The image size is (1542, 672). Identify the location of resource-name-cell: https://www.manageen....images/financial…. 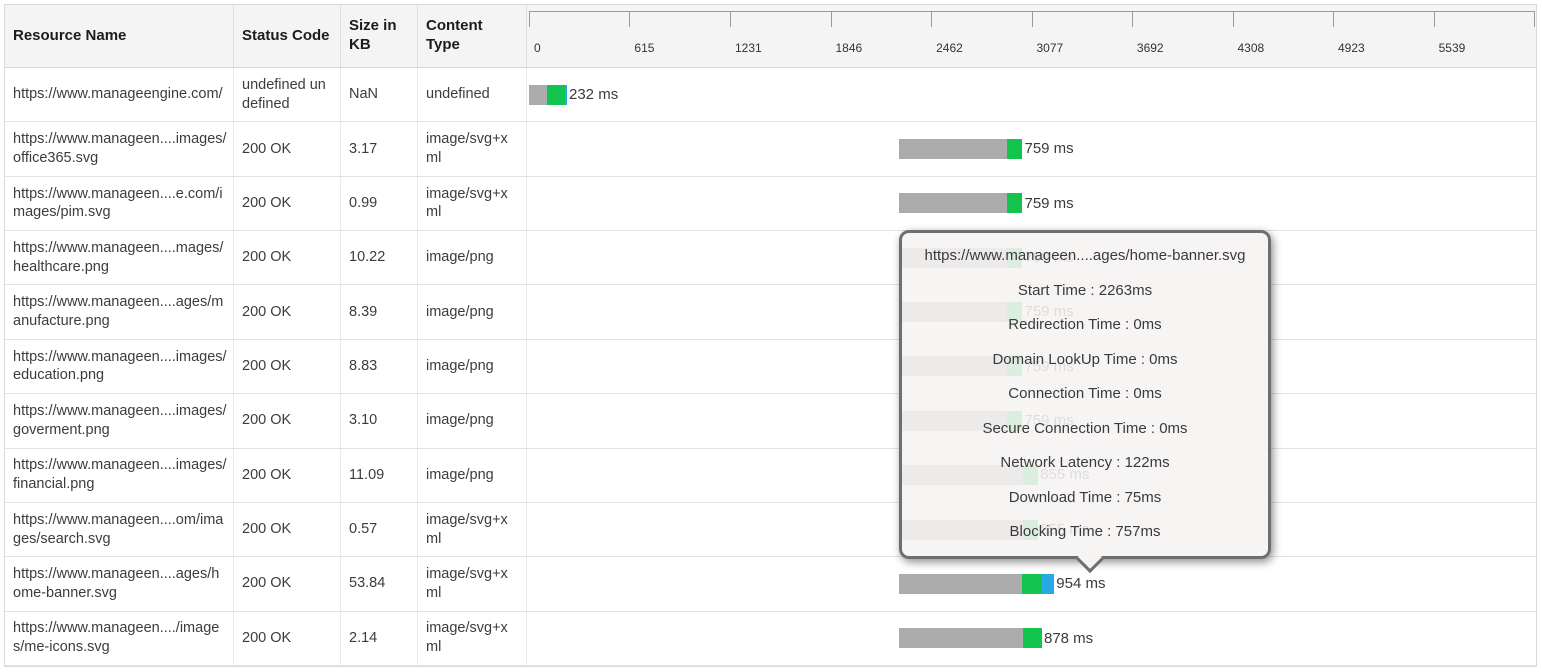
(119, 475).